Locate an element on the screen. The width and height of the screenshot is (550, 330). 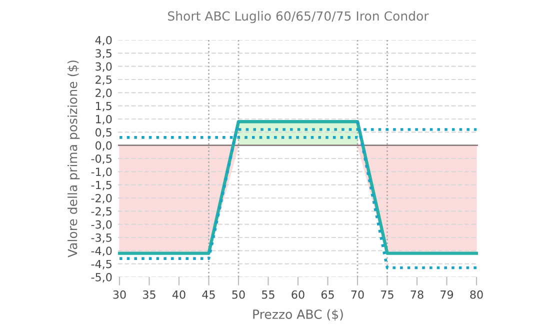
y-tick-label: 1,0 is located at coordinates (104, 119).